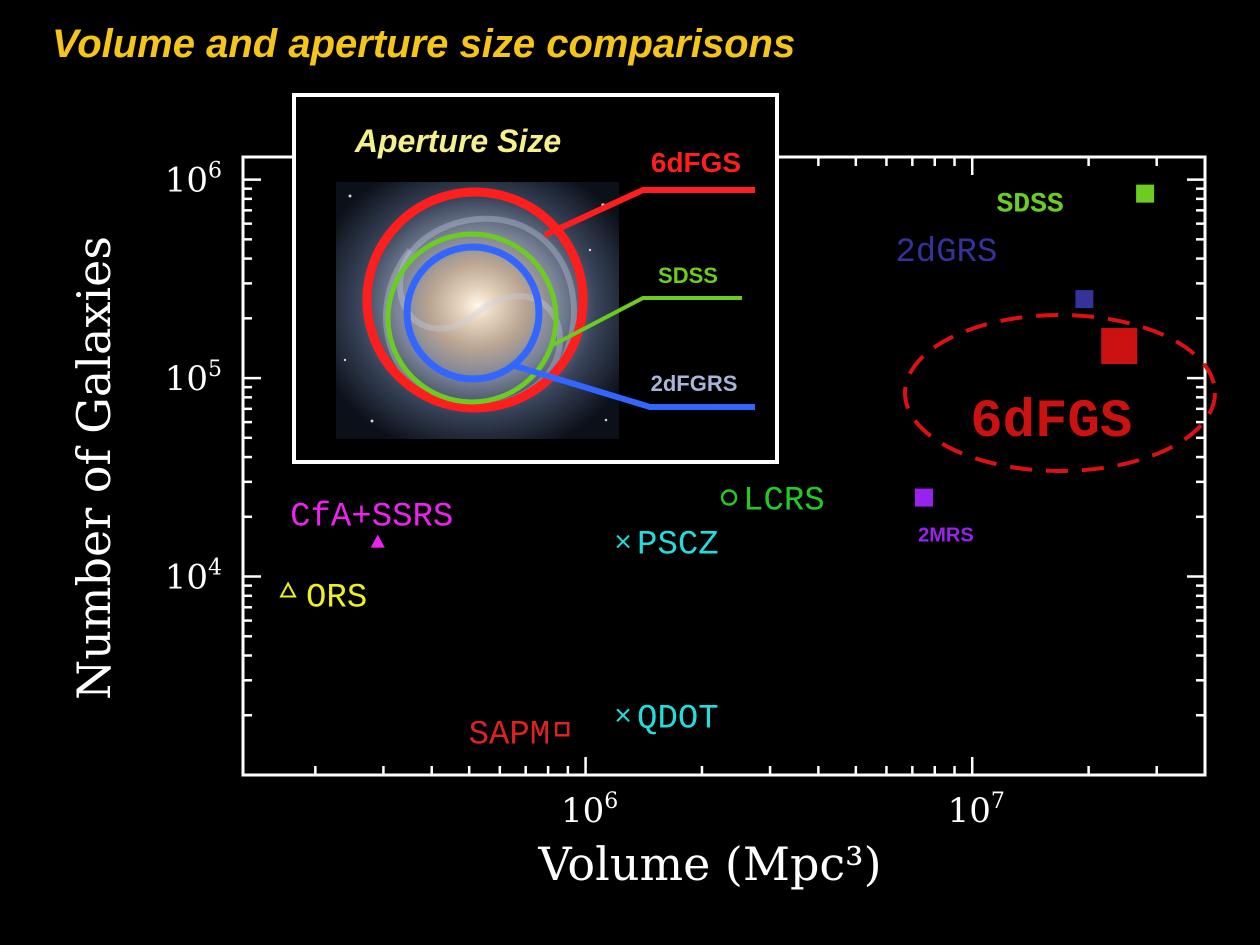 The width and height of the screenshot is (1260, 945). I want to click on x-tick-label: 107, so click(976, 810).